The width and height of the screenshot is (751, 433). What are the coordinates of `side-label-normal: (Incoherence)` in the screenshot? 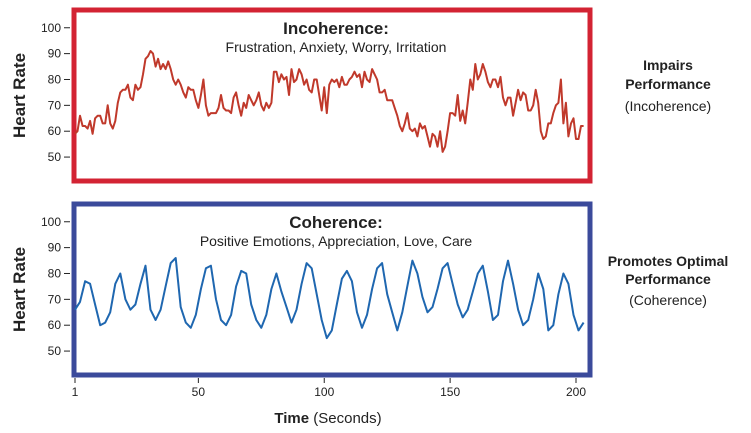 It's located at (668, 106).